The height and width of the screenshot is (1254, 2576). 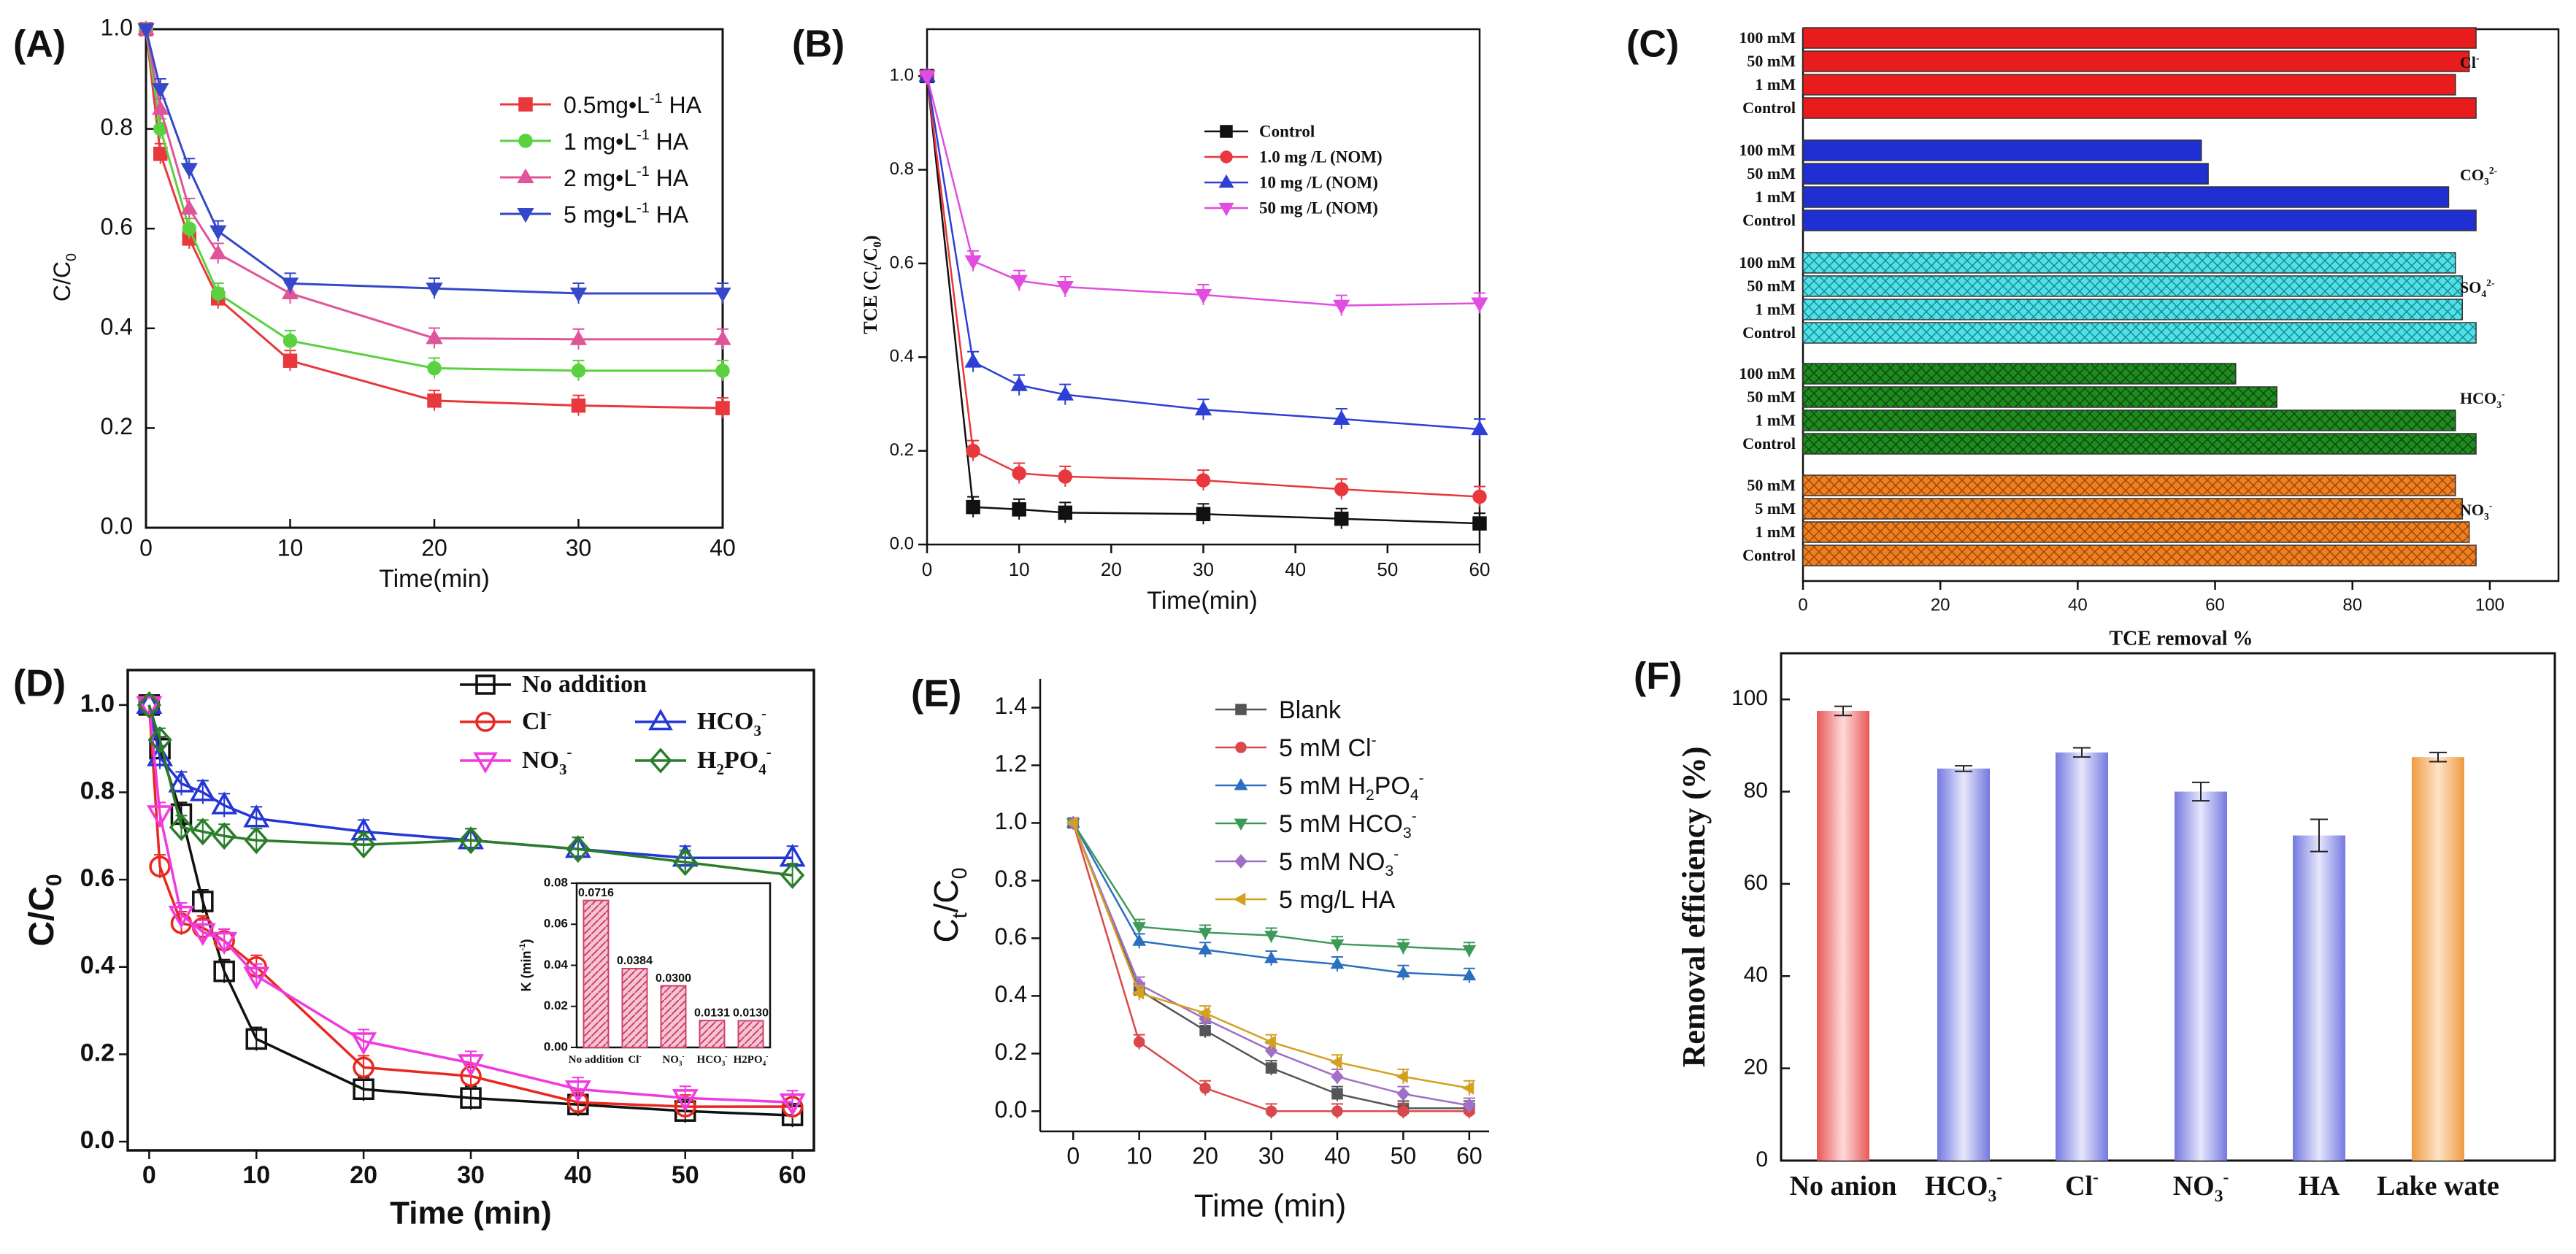 I want to click on panel-label: (C), so click(x=1652, y=45).